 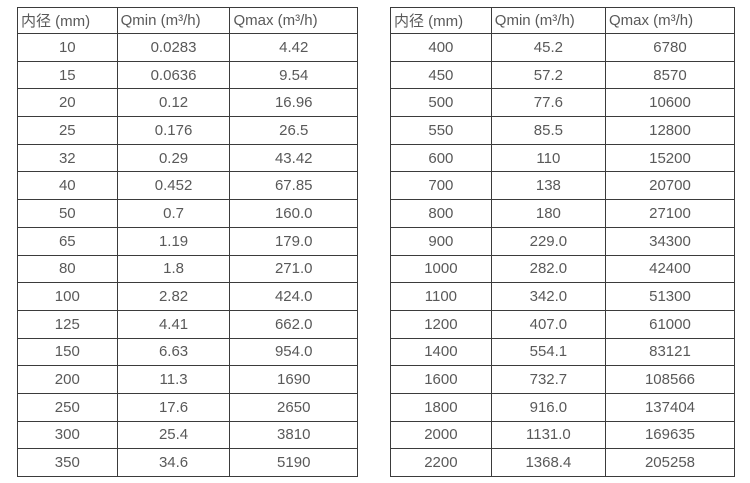 I want to click on table-row: 600 110 15200, so click(x=563, y=158).